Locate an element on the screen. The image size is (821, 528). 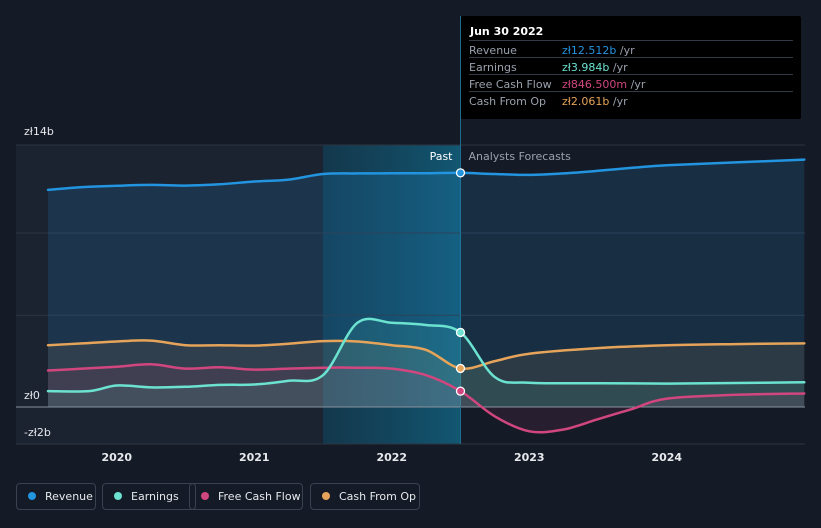
legend-label: Revenue is located at coordinates (69, 496).